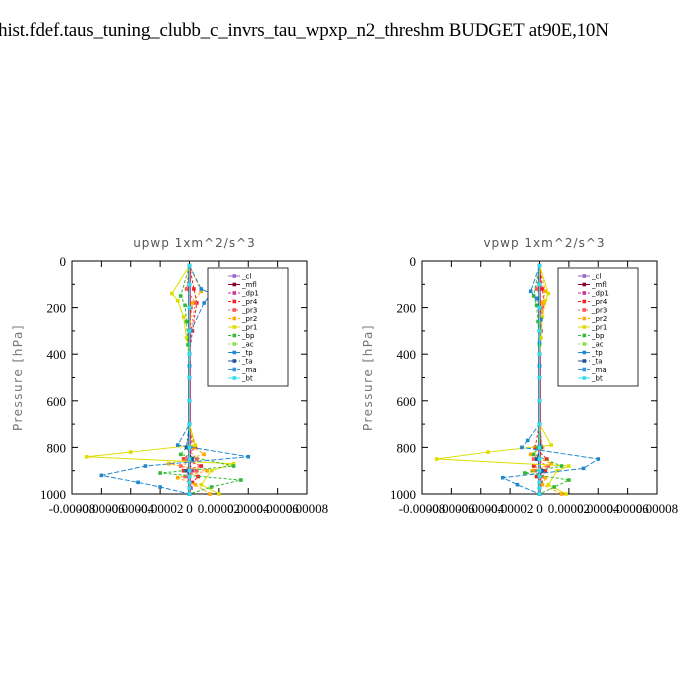  Describe the element at coordinates (249, 370) in the screenshot. I see `legend-label: _ma` at that location.